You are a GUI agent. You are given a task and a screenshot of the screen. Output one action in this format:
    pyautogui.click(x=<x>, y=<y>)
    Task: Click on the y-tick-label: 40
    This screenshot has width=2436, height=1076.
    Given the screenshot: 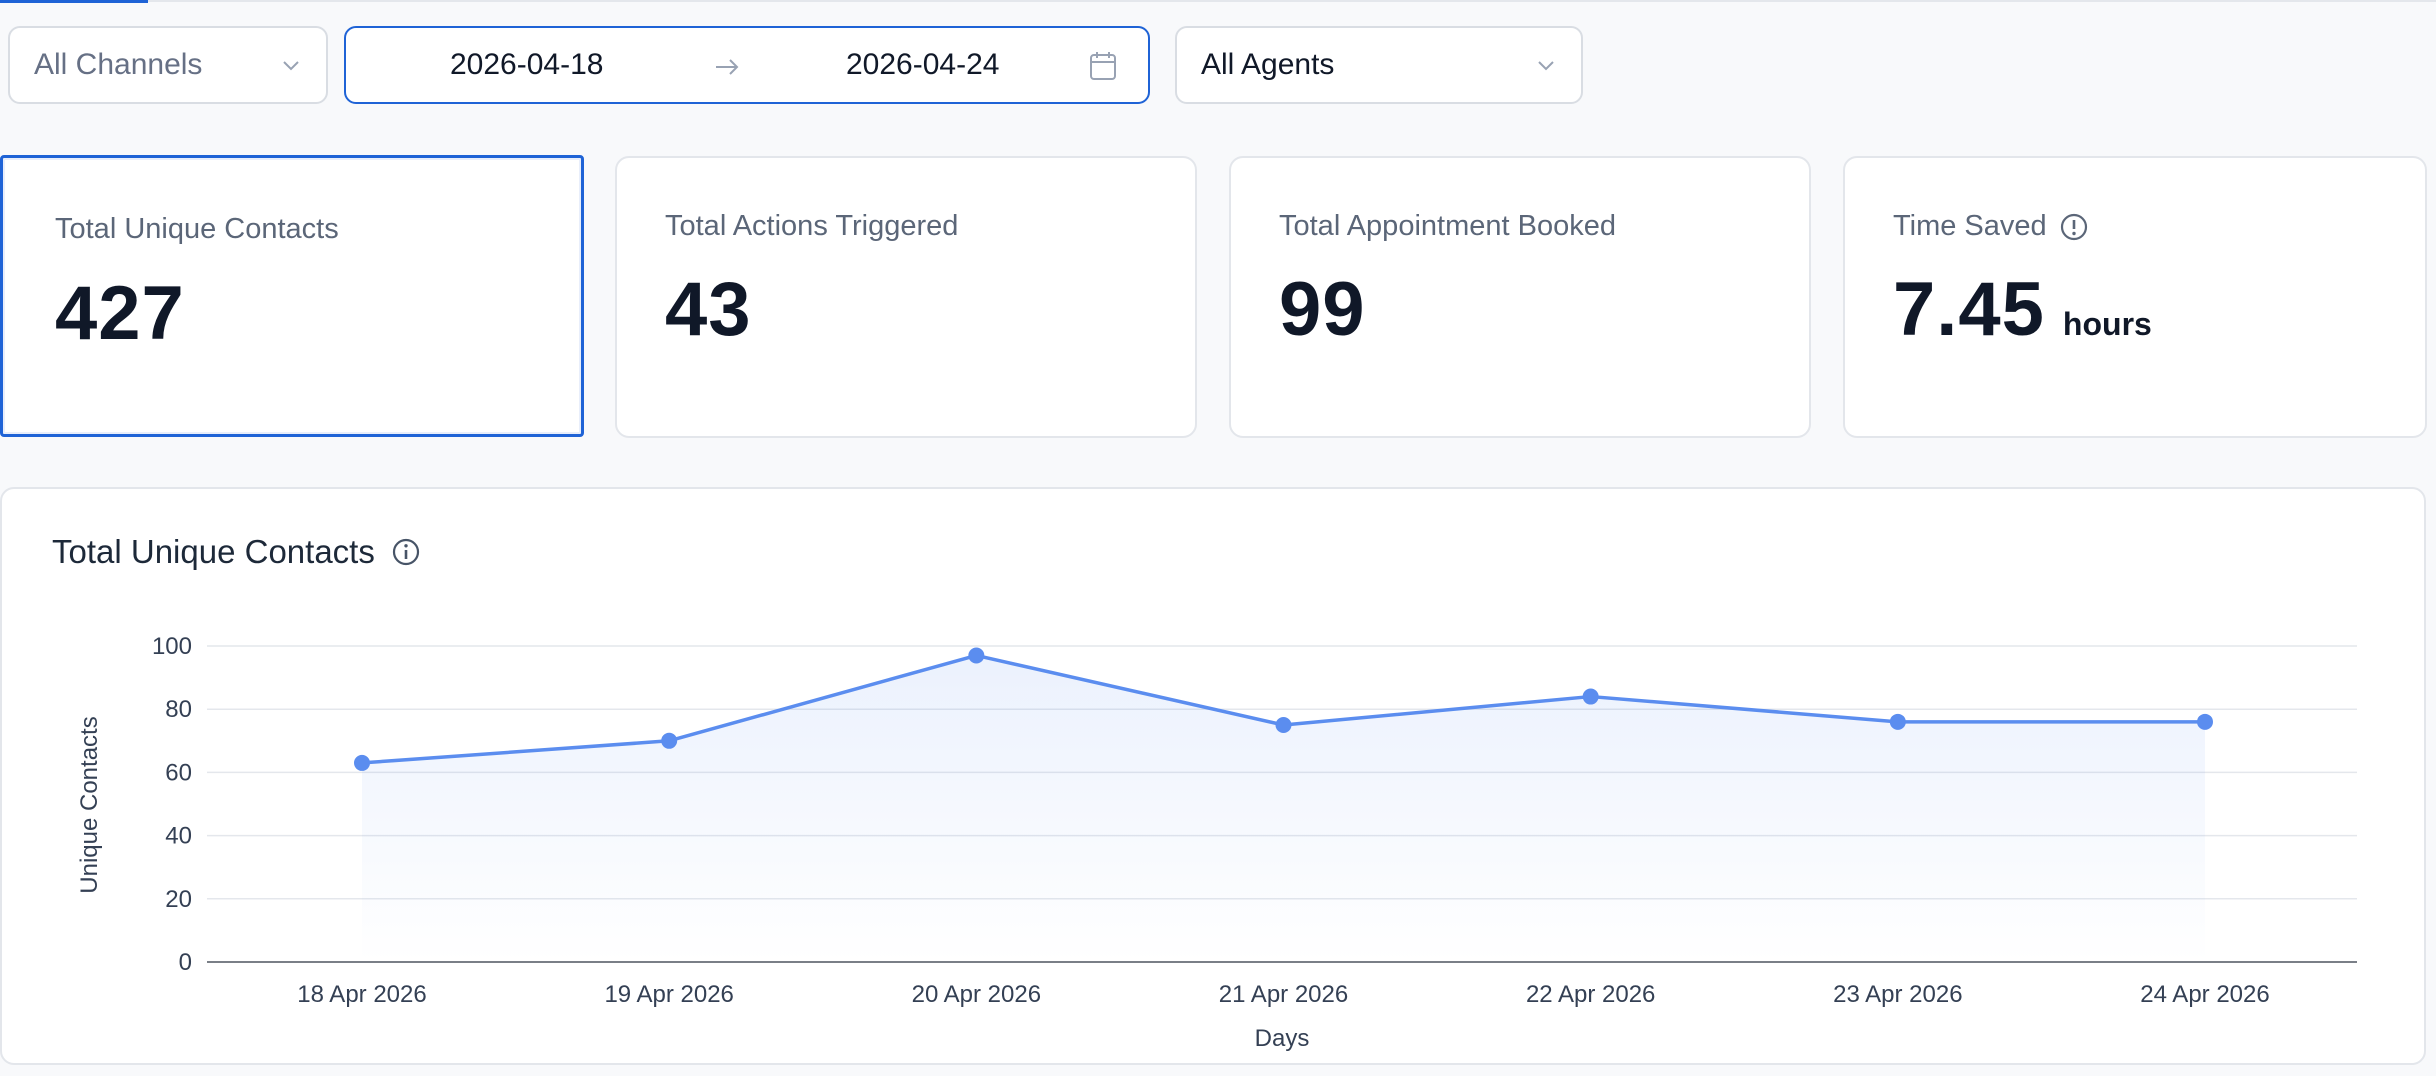 What is the action you would take?
    pyautogui.click(x=178, y=836)
    